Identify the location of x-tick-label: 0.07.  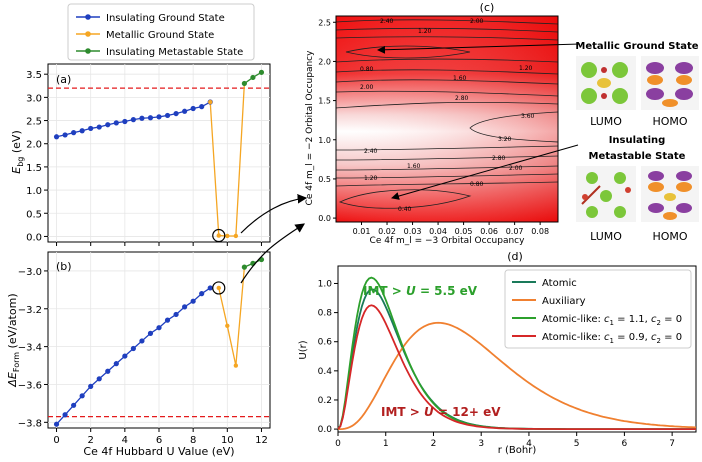
(515, 231).